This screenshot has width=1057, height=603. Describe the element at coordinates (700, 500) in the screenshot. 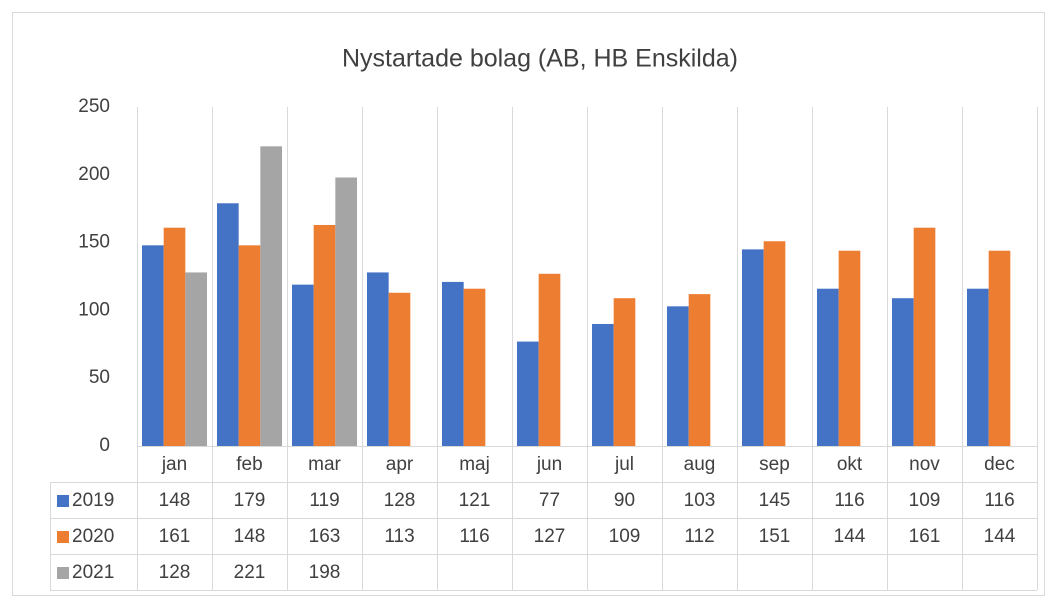

I see `table-value: 103` at that location.